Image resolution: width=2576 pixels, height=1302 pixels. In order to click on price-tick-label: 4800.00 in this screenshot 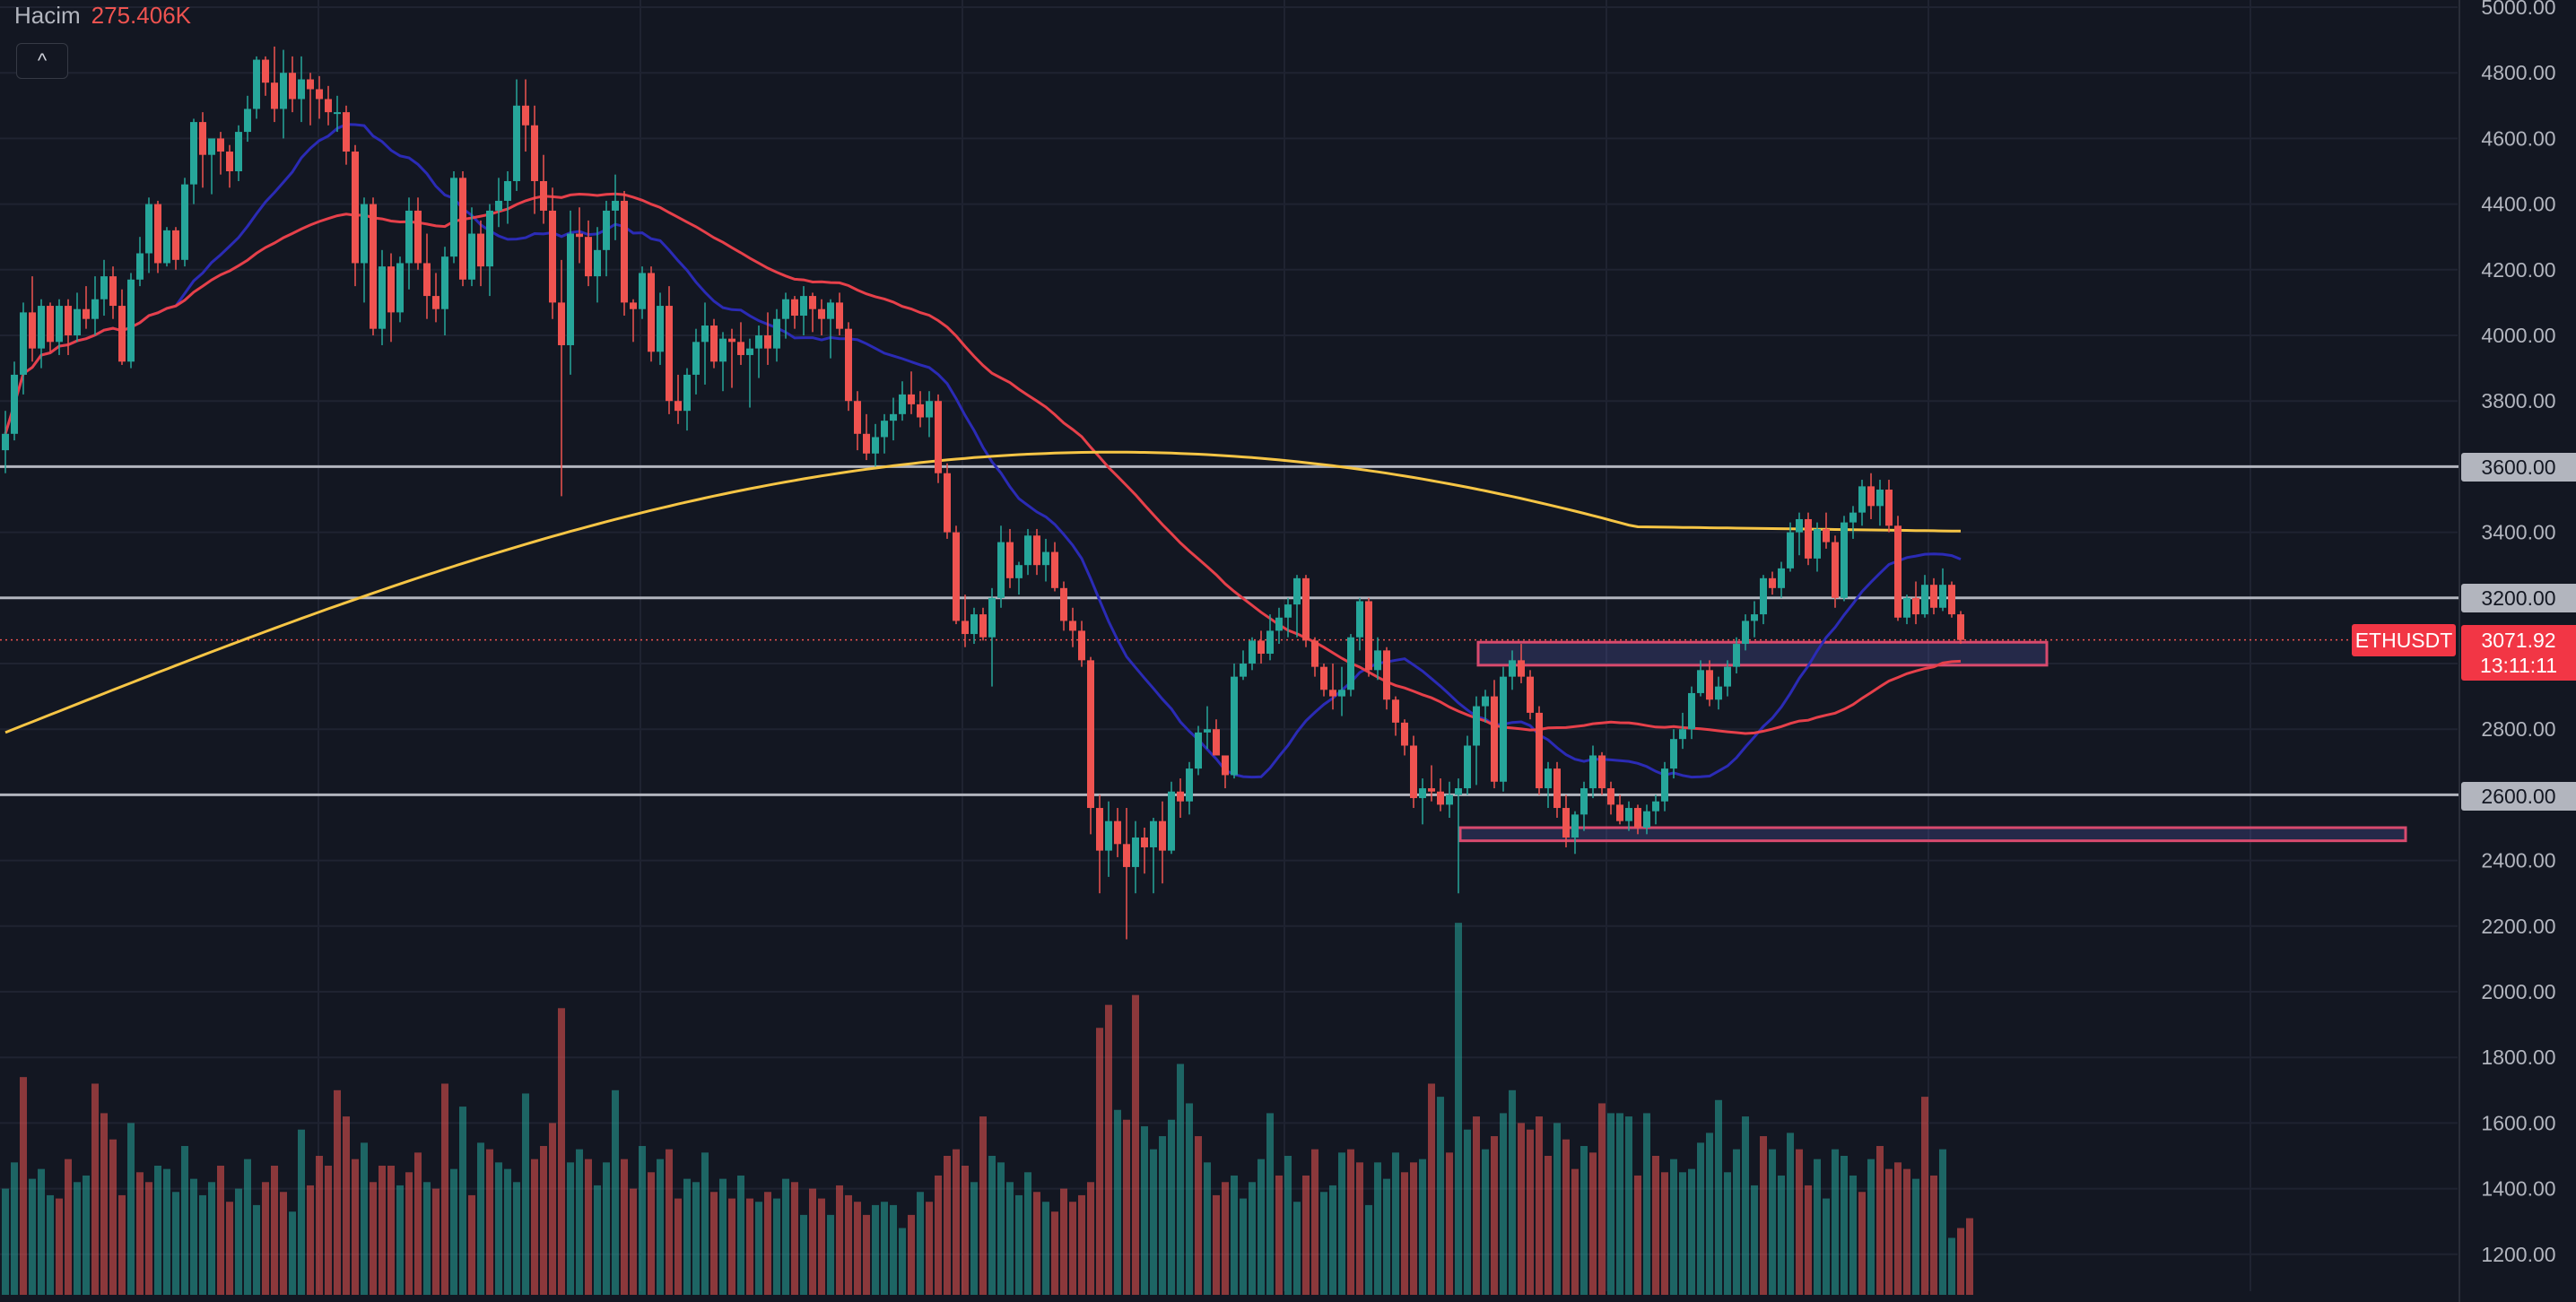, I will do `click(2518, 72)`.